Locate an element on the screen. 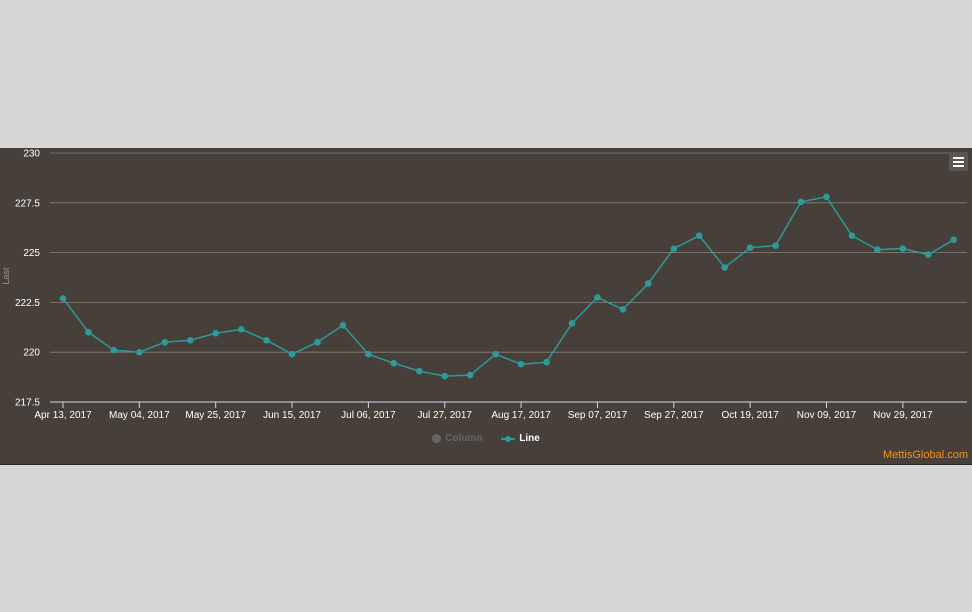  x-tick-label: Jul 27, 2017 is located at coordinates (445, 415).